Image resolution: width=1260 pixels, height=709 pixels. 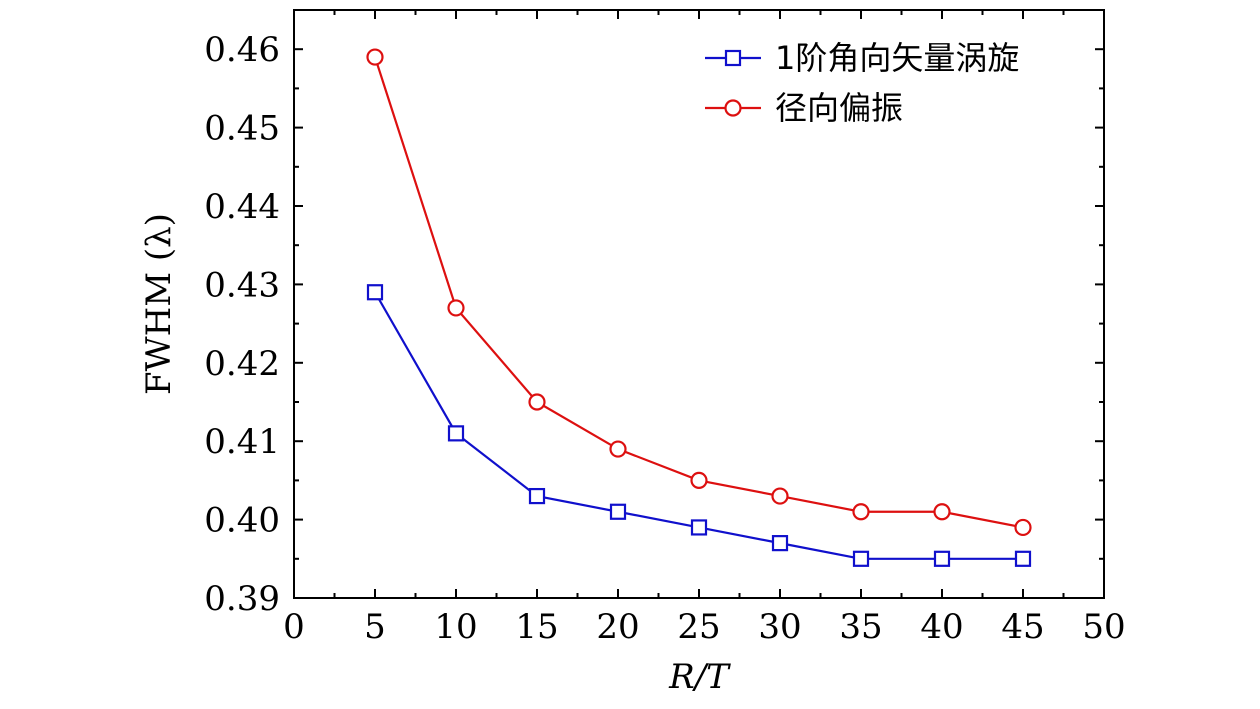 I want to click on x-tick-label: 5, so click(x=375, y=627).